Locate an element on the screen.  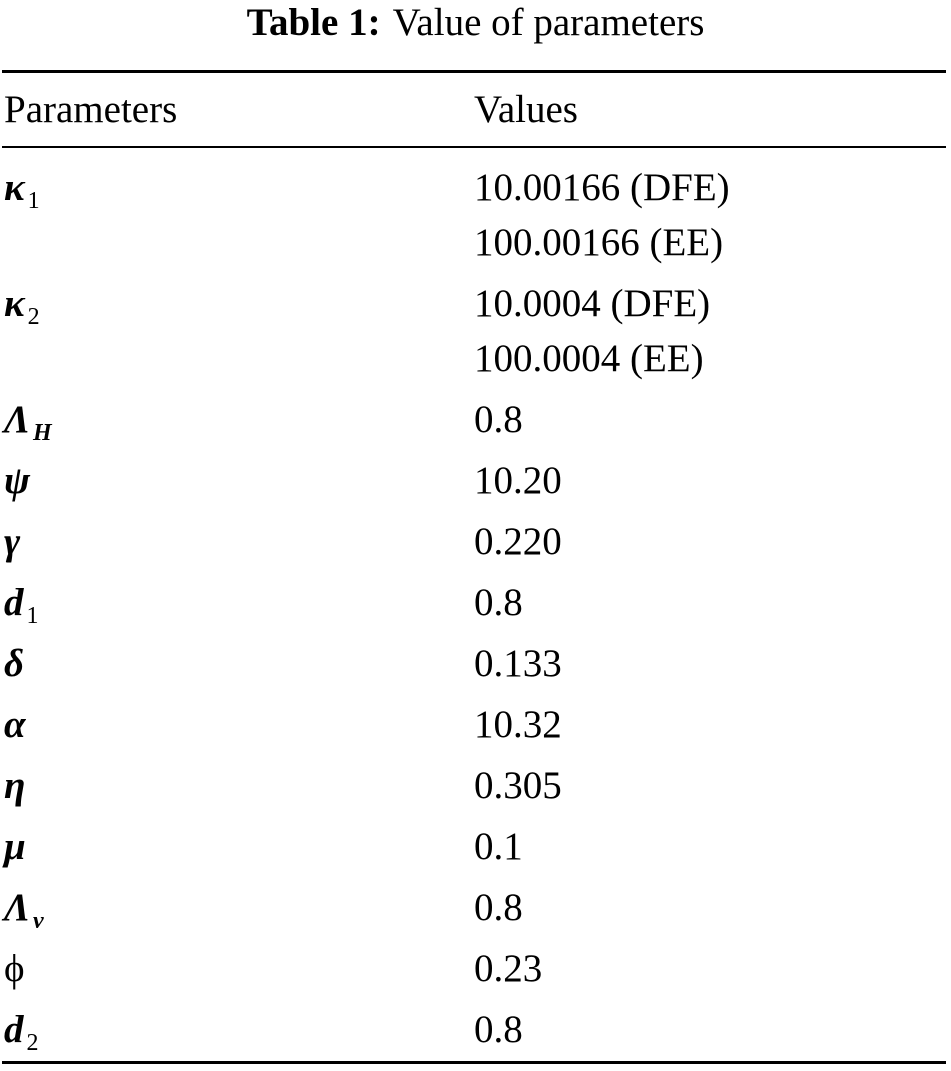
bottom-rule is located at coordinates (474, 1062).